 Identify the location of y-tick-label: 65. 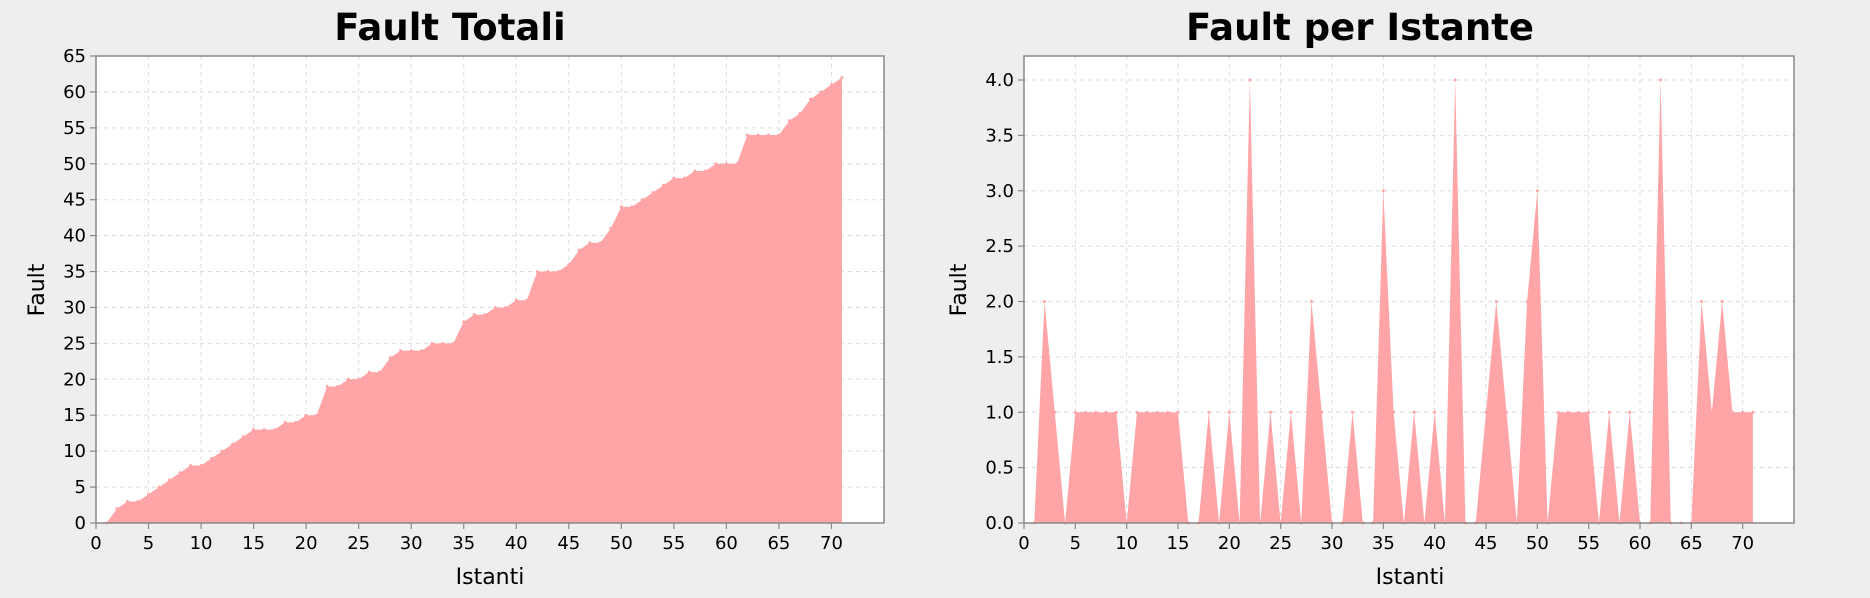
(74, 56).